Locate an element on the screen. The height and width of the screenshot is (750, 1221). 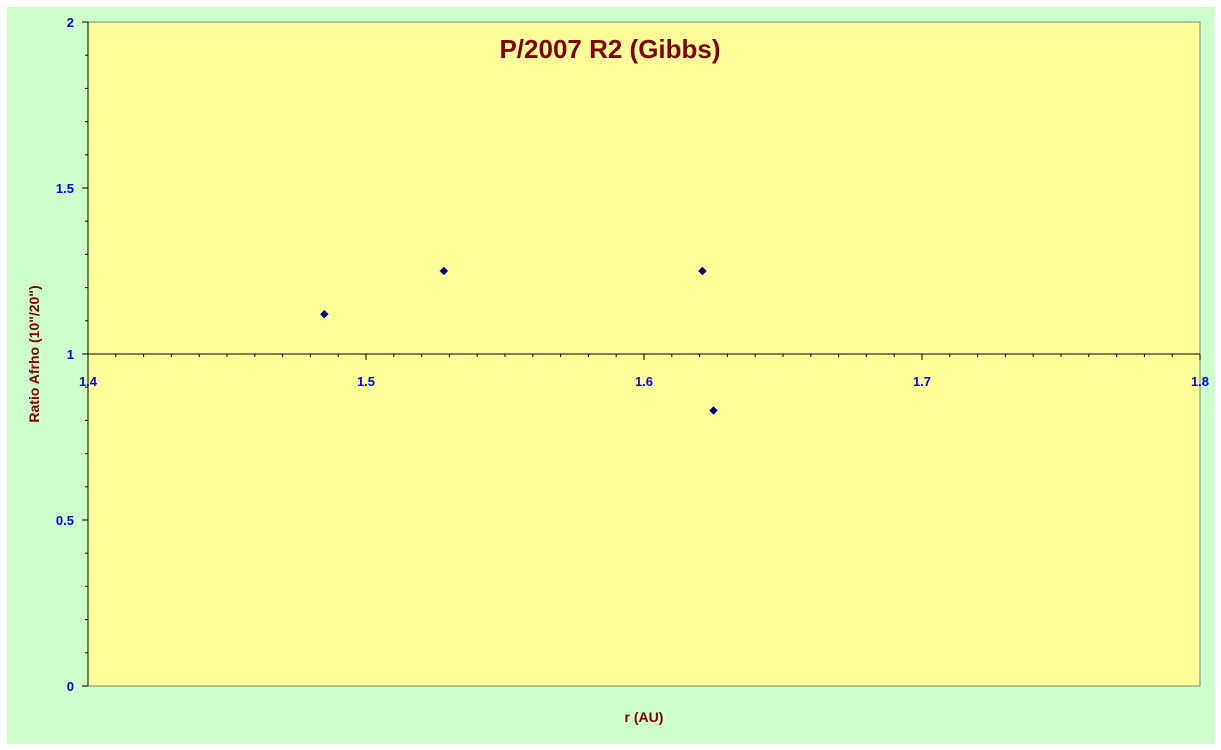
chart-title: P/2007 R2 (Gibbs) is located at coordinates (609, 49).